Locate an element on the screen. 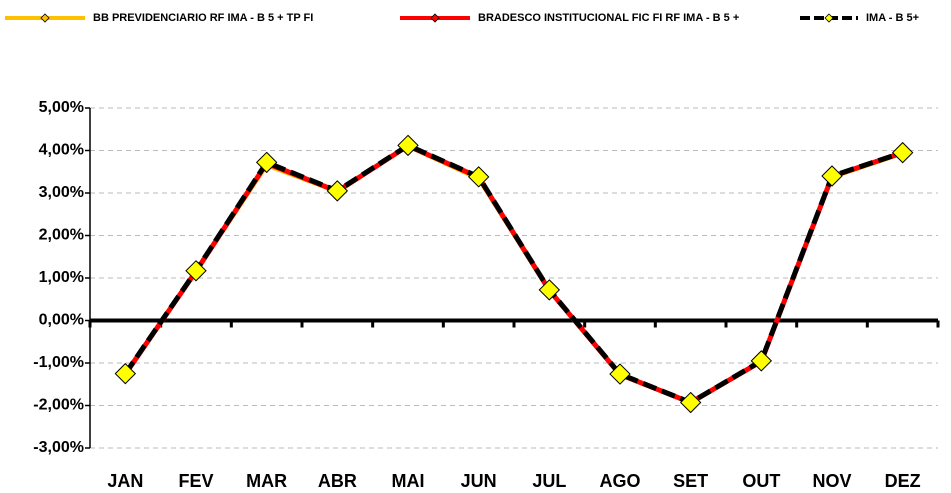 This screenshot has width=951, height=493. x-tick-label: JUL is located at coordinates (549, 481).